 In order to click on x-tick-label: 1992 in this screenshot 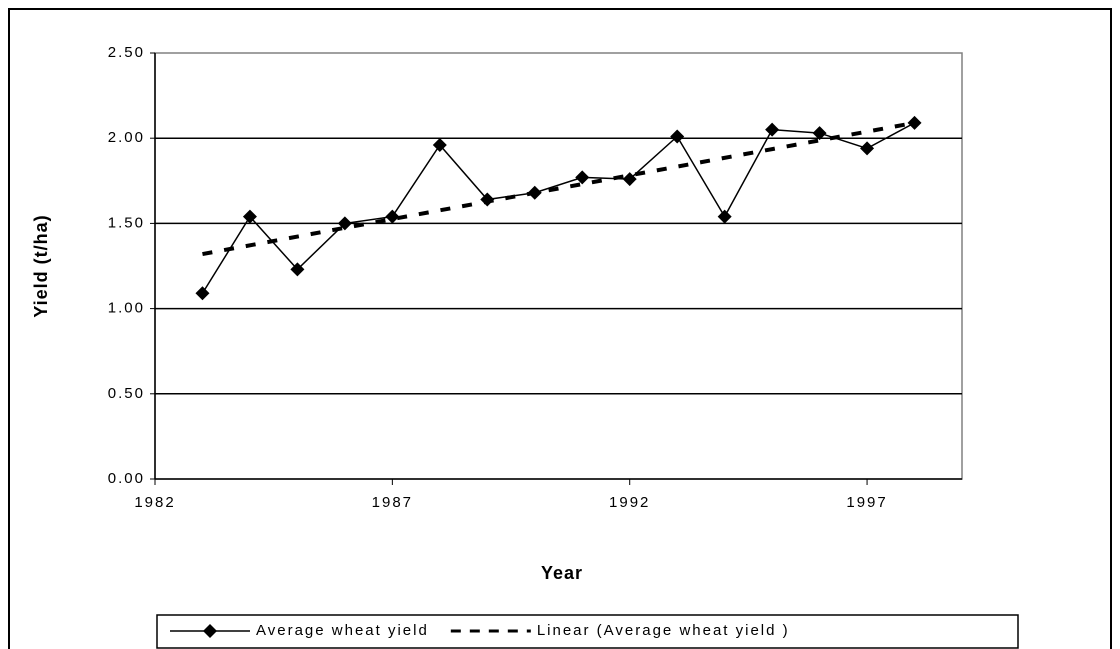, I will do `click(629, 502)`.